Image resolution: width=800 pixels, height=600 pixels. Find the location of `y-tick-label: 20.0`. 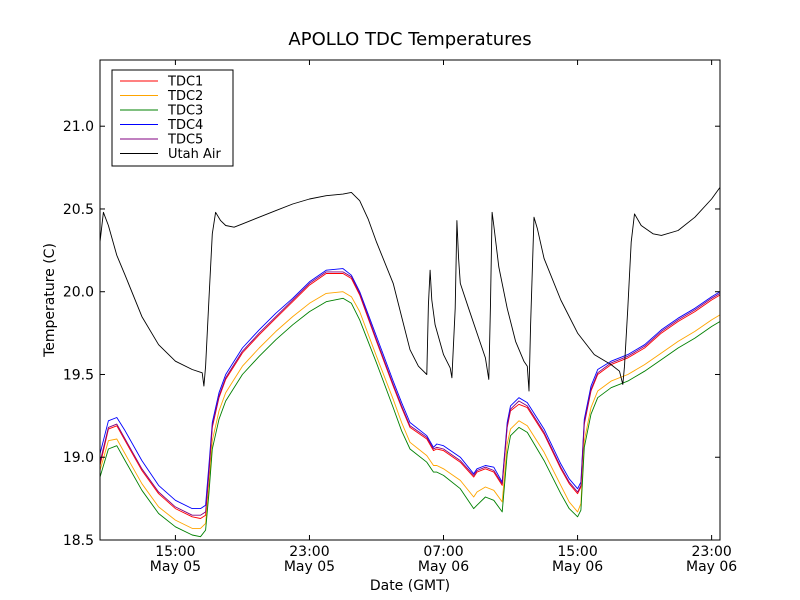

y-tick-label: 20.0 is located at coordinates (78, 293).